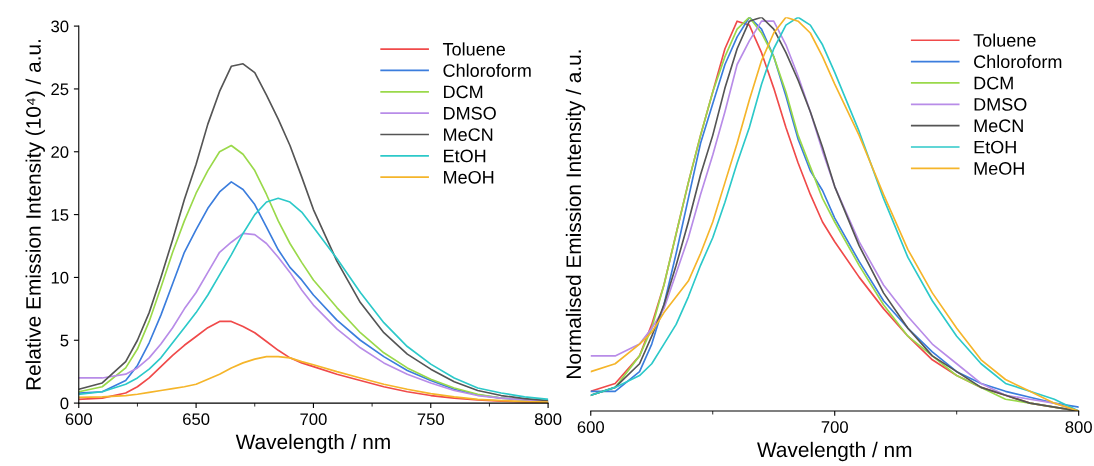  Describe the element at coordinates (575, 214) in the screenshot. I see `y-axis-title: Normalised Emission Intensity / a.u.` at that location.